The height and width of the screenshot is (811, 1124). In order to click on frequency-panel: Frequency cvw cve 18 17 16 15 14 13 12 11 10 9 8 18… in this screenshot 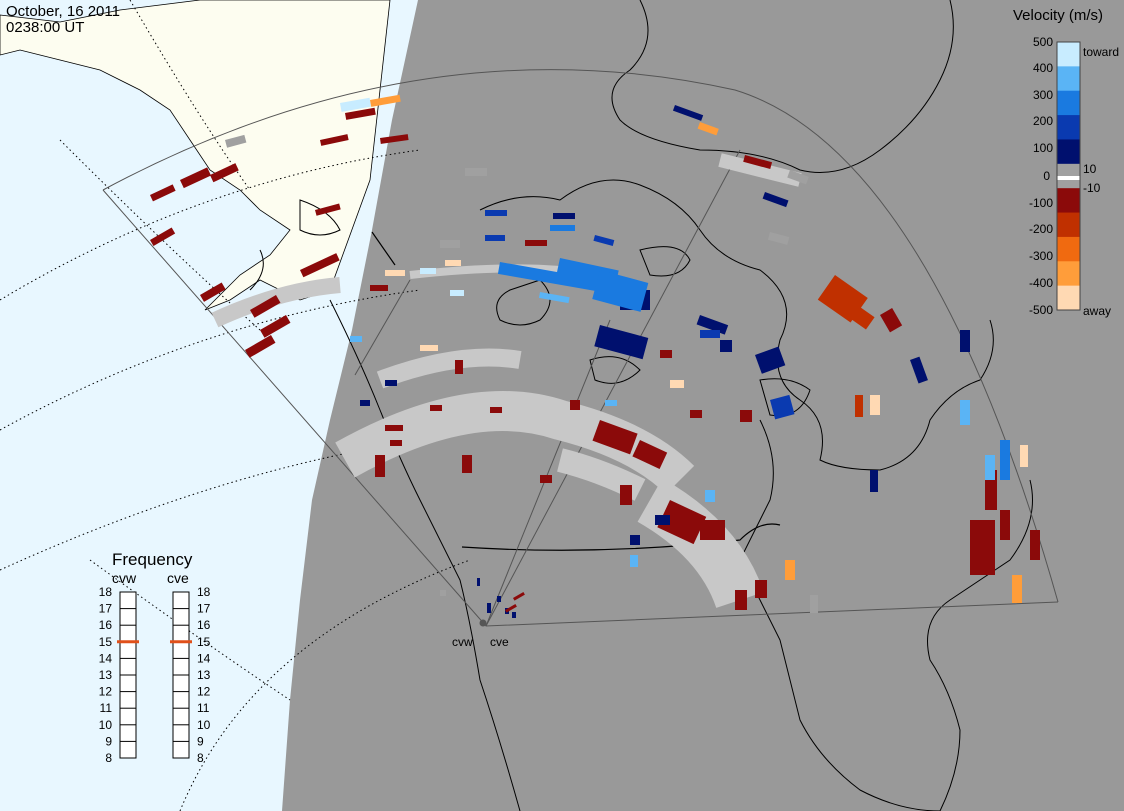, I will do `click(155, 657)`.